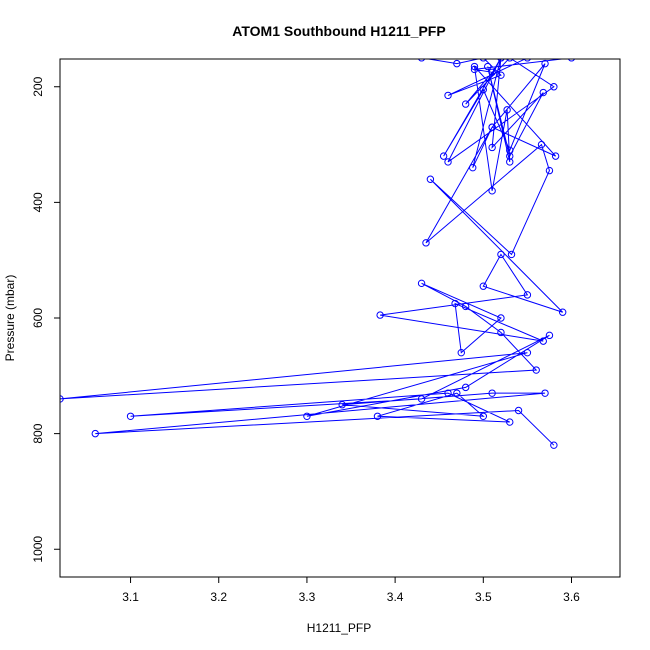 The height and width of the screenshot is (650, 650). Describe the element at coordinates (130, 597) in the screenshot. I see `x-tick-label: 3.1` at that location.